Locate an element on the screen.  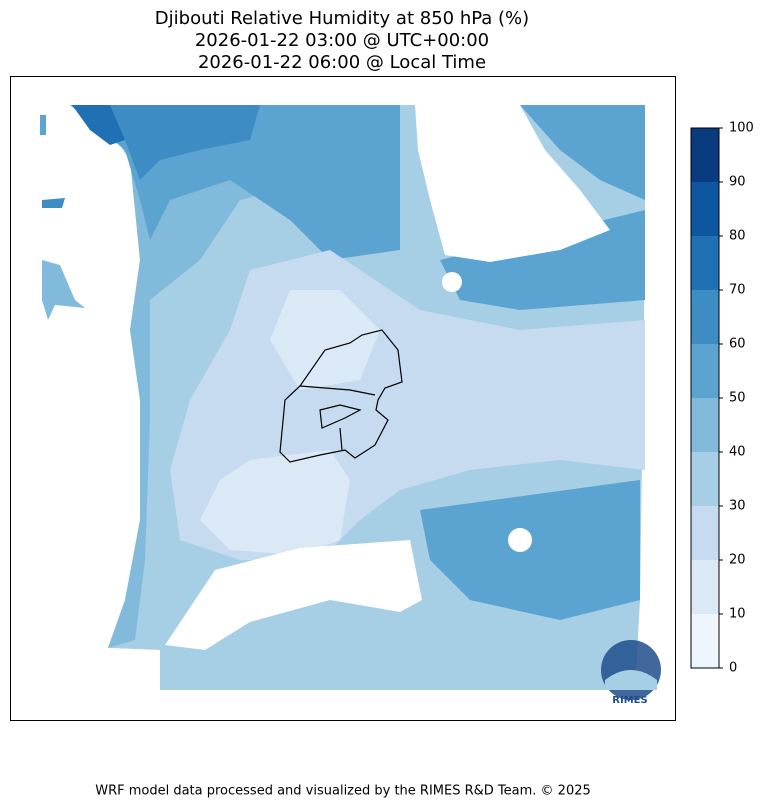
colorbar-tick-label: 70 is located at coordinates (737, 290).